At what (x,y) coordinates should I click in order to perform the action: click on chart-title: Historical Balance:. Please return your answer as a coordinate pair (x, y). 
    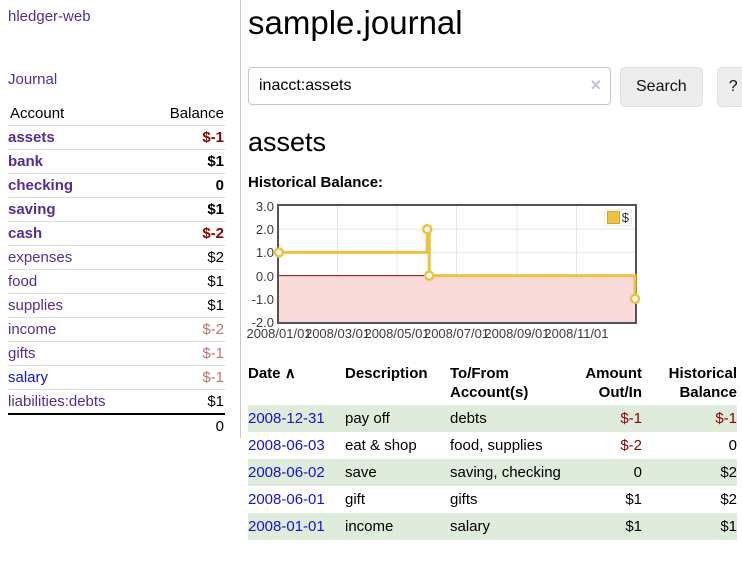
    Looking at the image, I should click on (316, 182).